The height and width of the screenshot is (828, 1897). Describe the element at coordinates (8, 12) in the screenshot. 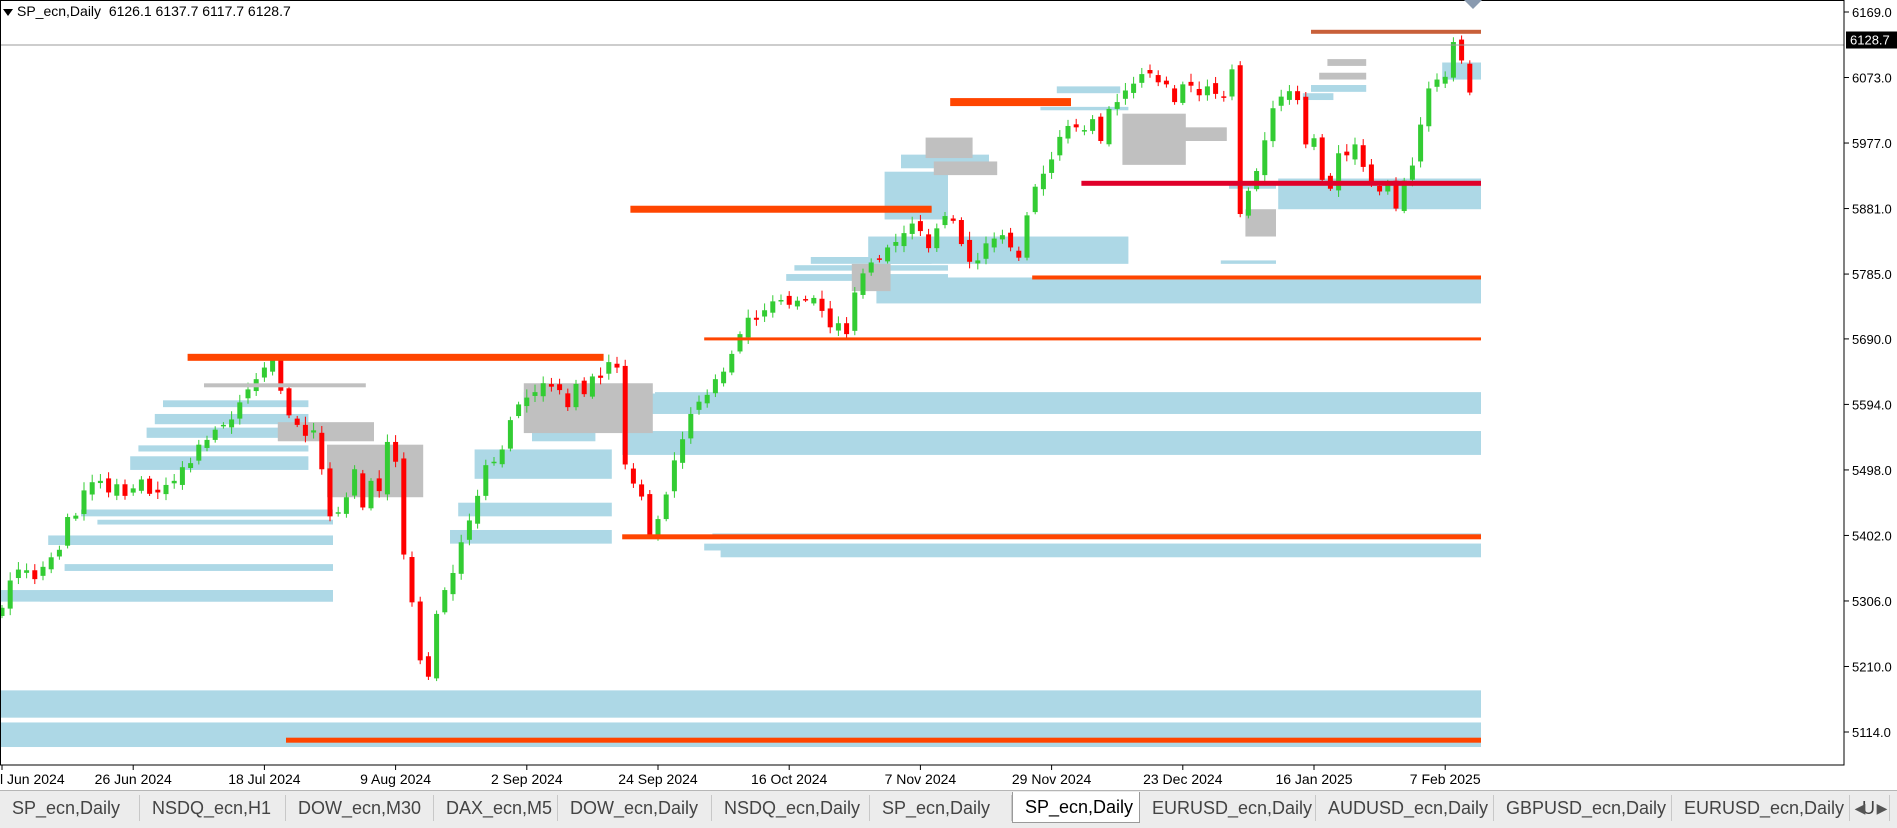

I see `collapse-triangle-icon` at that location.